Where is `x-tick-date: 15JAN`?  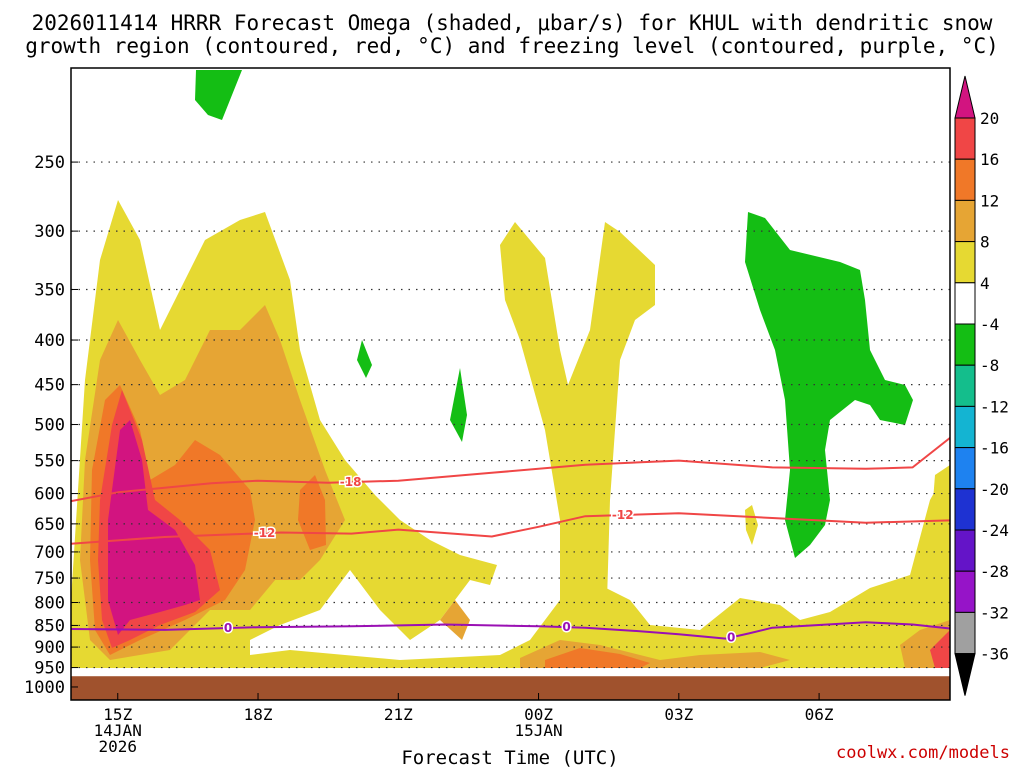 x-tick-date: 15JAN is located at coordinates (538, 730).